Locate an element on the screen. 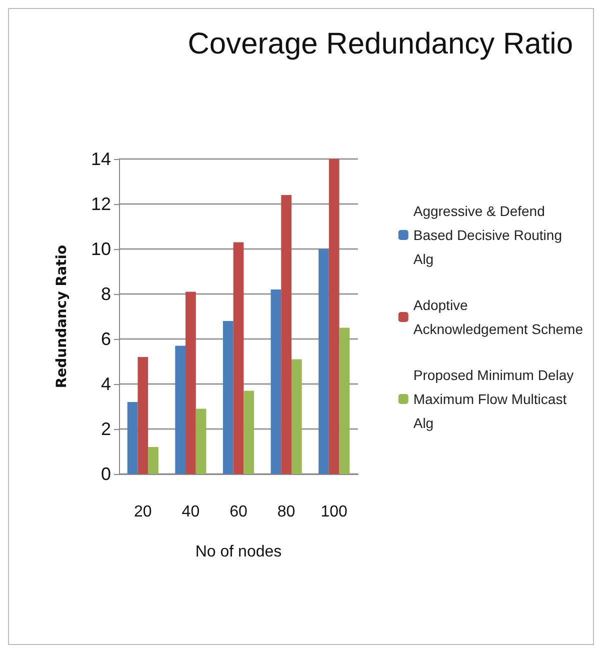  y-tick-label: 6 is located at coordinates (105, 339).